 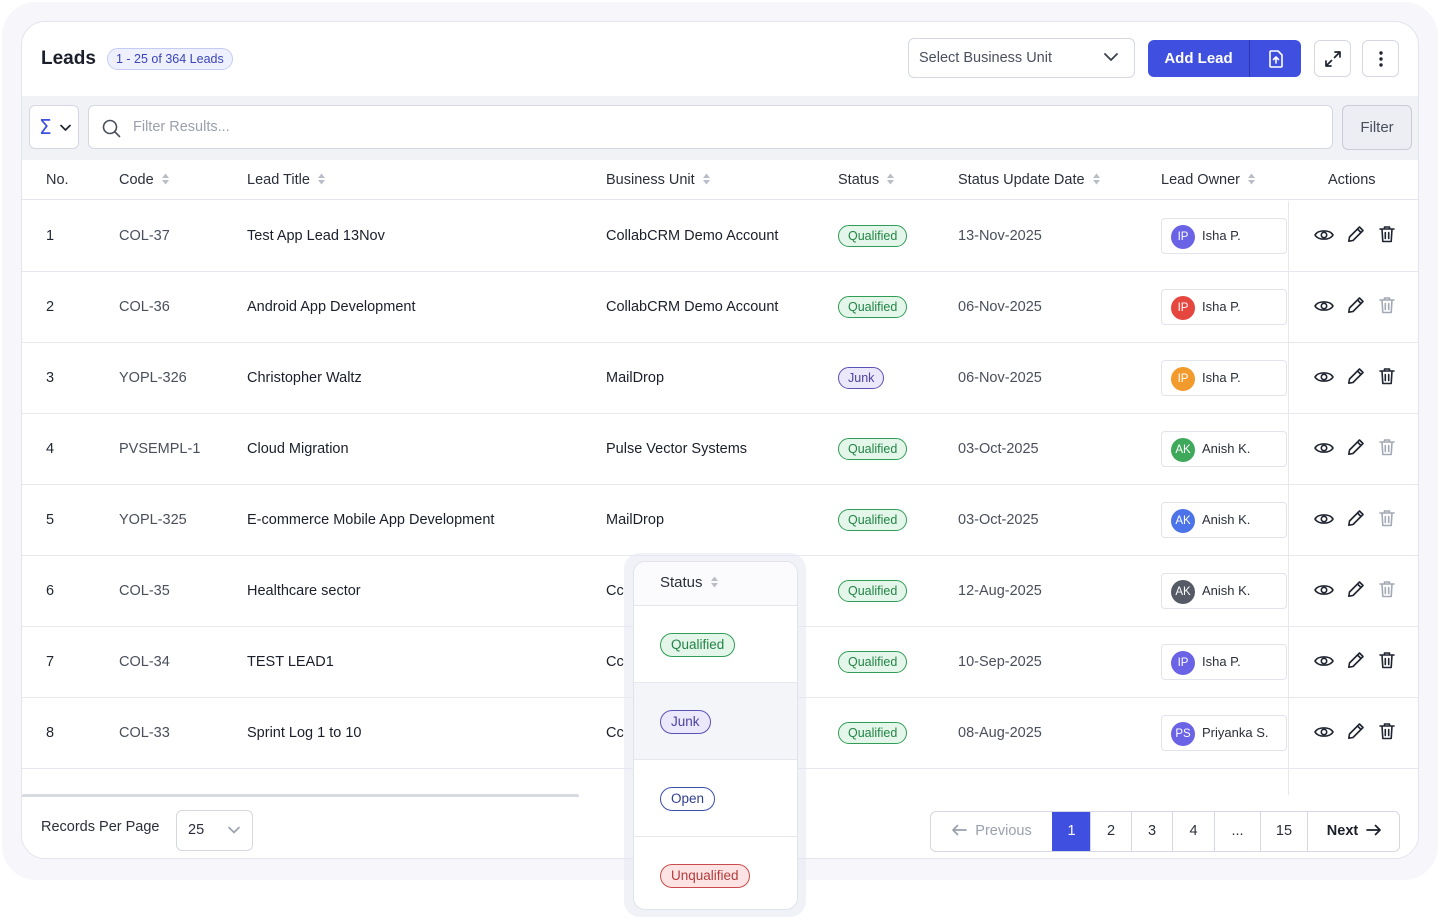 I want to click on next-page-button: Next, so click(x=1353, y=831).